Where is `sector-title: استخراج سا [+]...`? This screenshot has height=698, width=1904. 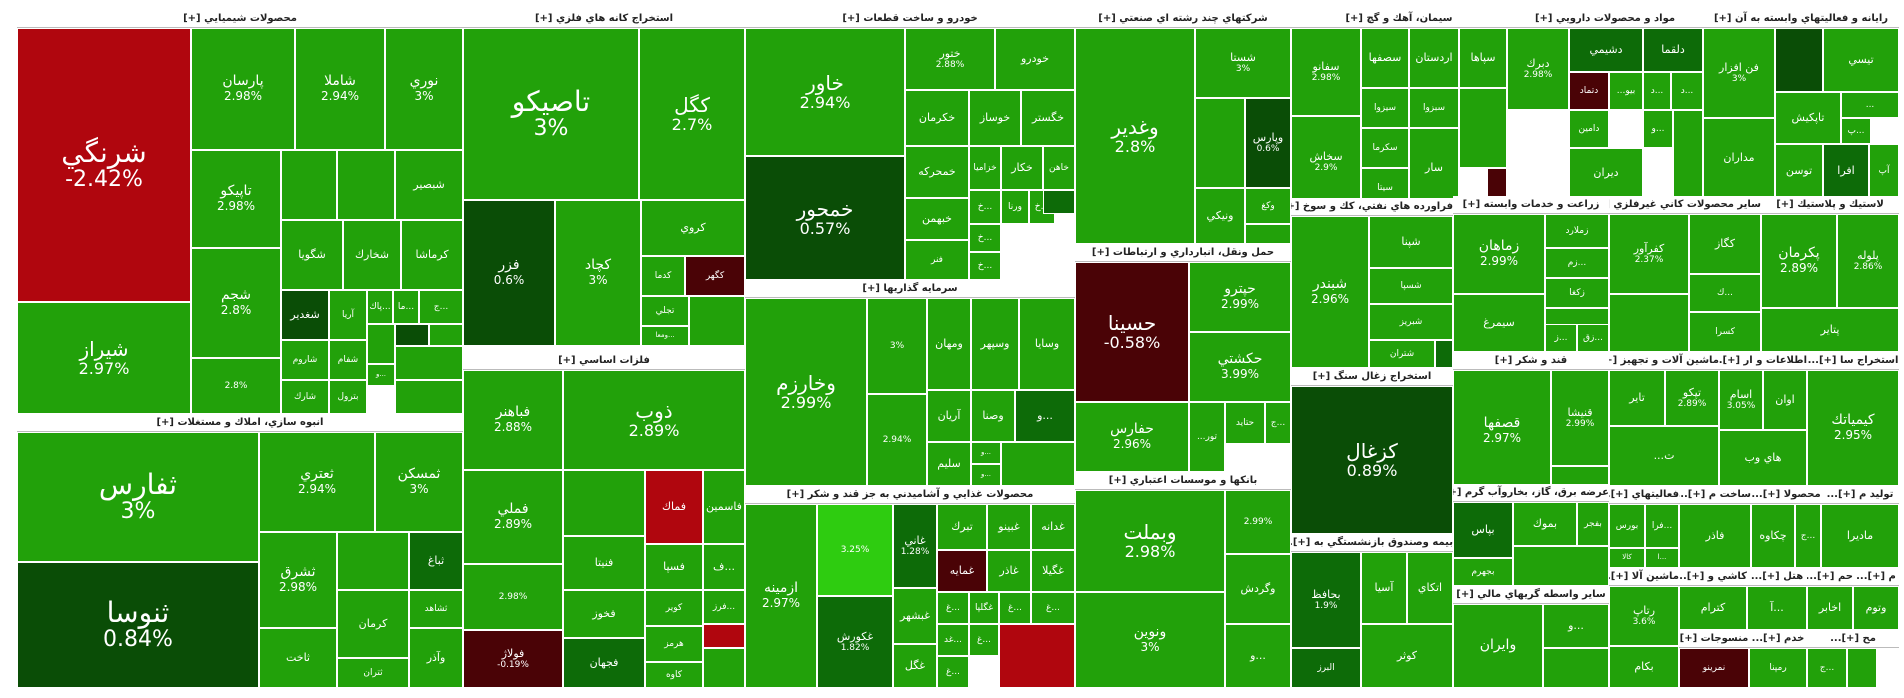
sector-title: استخراج سا [+]... is located at coordinates (1853, 361).